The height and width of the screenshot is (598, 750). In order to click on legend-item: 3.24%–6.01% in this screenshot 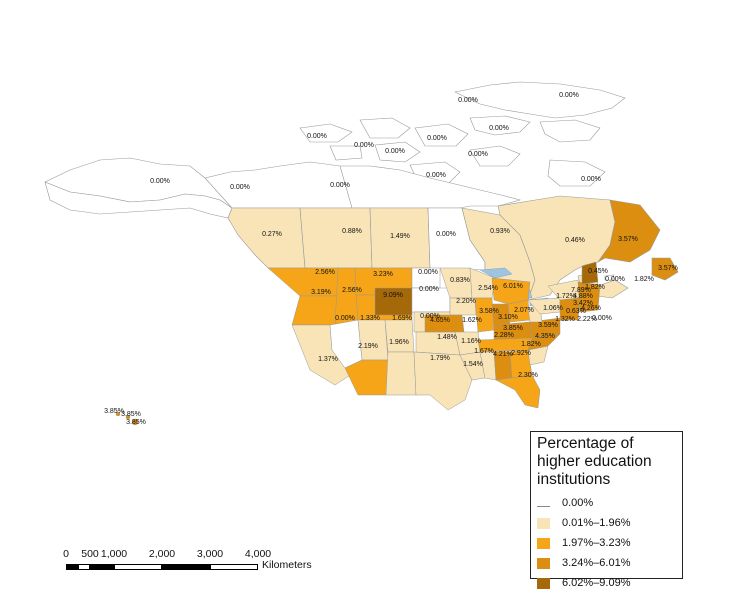, I will do `click(606, 563)`.